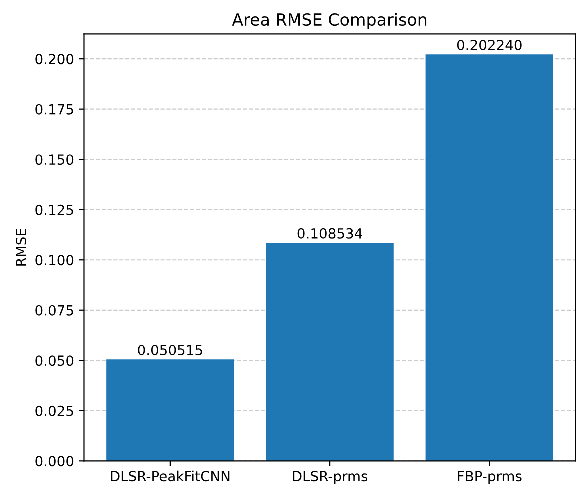 This screenshot has width=577, height=488. Describe the element at coordinates (55, 260) in the screenshot. I see `y-tick-label: 0.100` at that location.